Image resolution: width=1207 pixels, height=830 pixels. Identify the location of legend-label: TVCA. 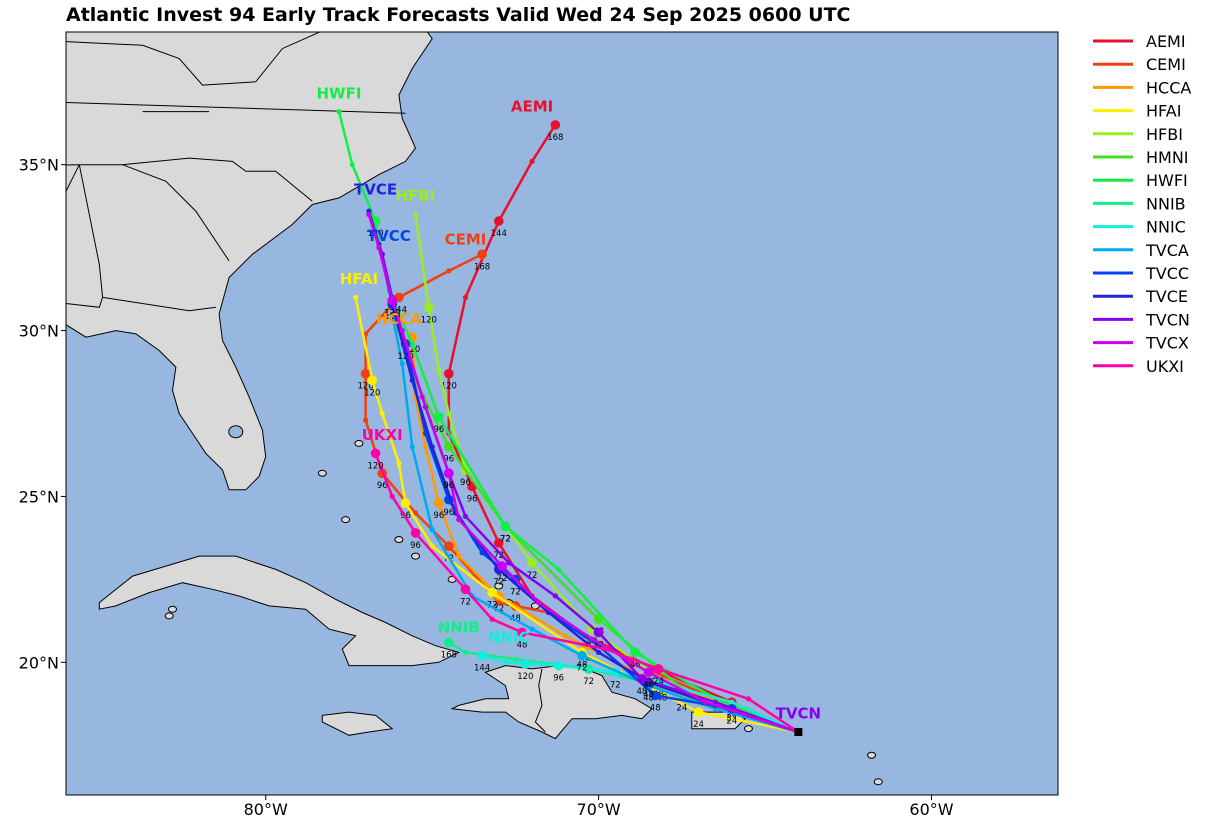
(1167, 250).